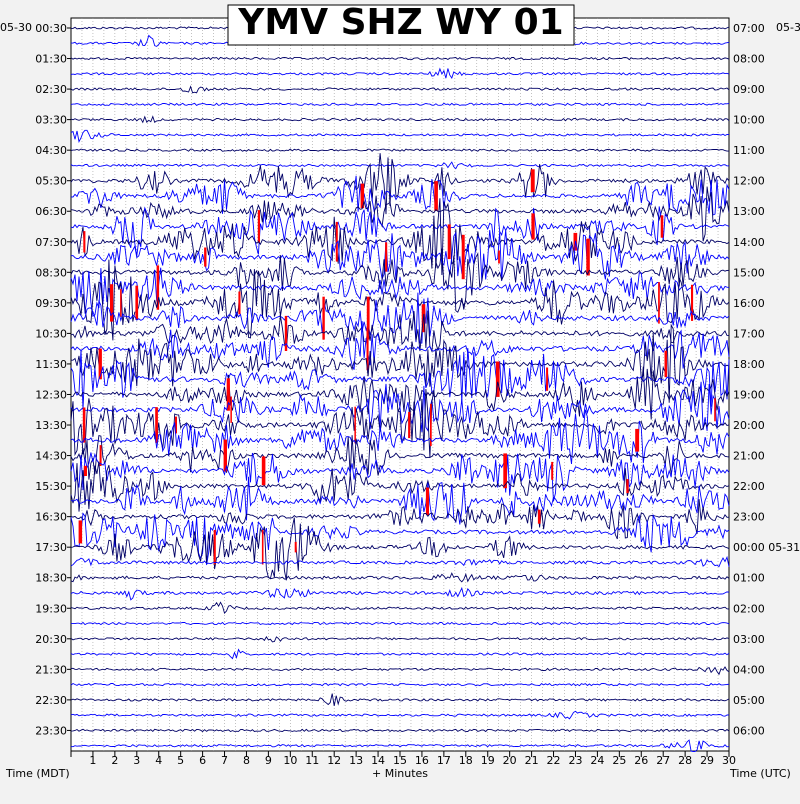 The image size is (800, 804). What do you see at coordinates (312, 760) in the screenshot?
I see `x-tick-label: 11` at bounding box center [312, 760].